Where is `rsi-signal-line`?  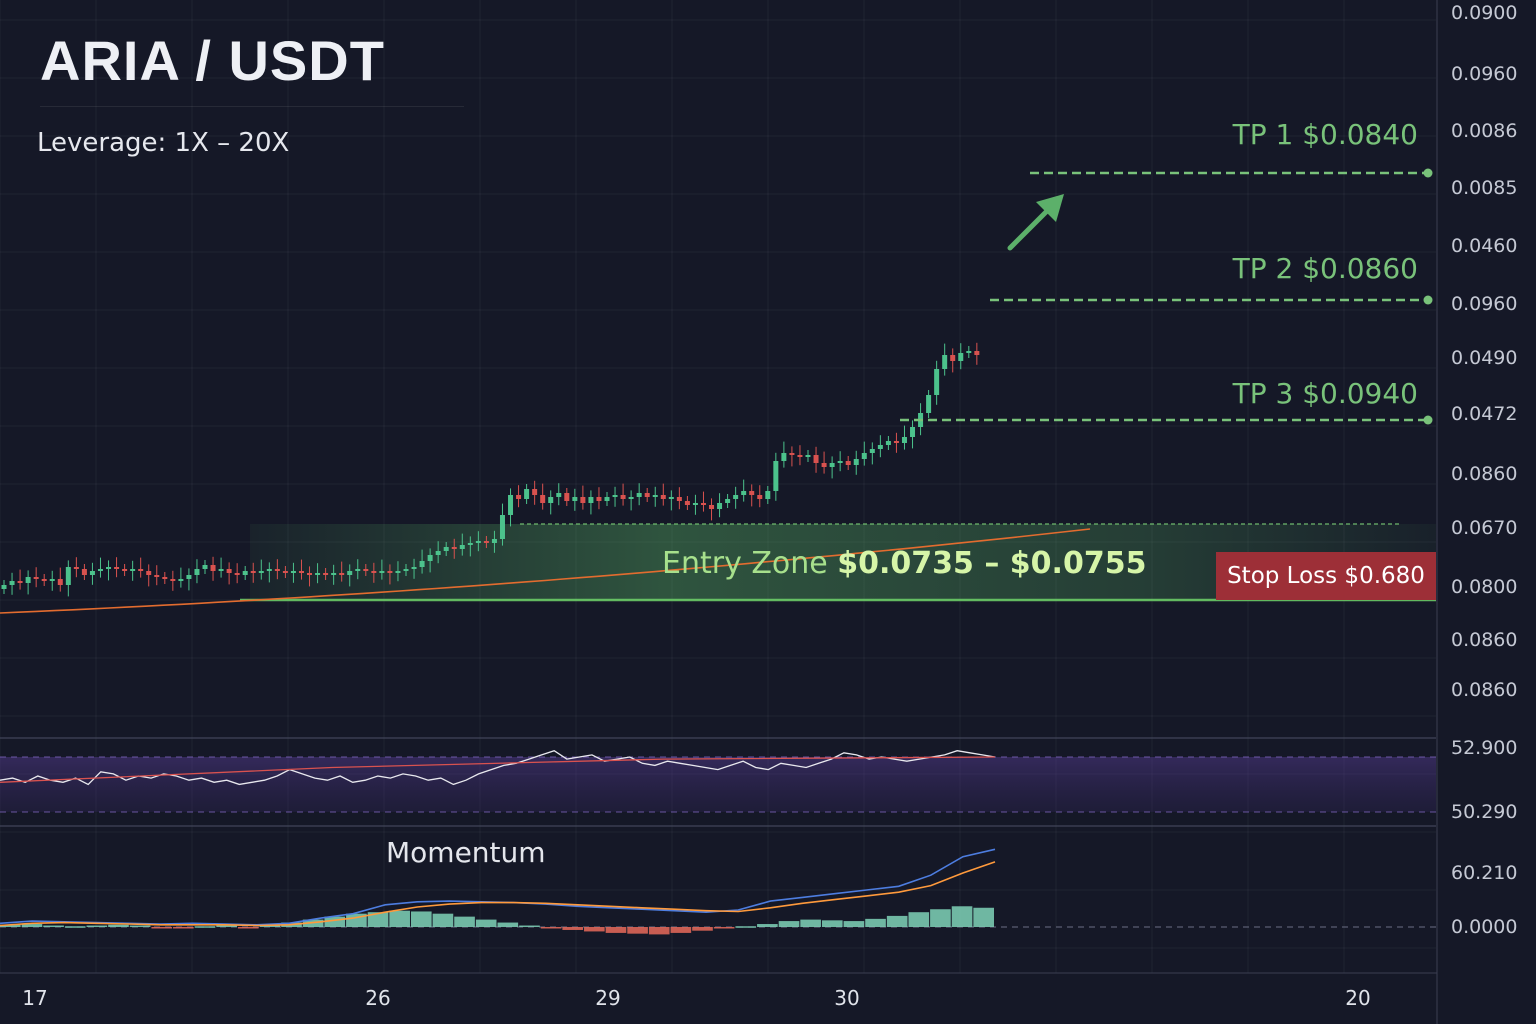 rsi-signal-line is located at coordinates (498, 769).